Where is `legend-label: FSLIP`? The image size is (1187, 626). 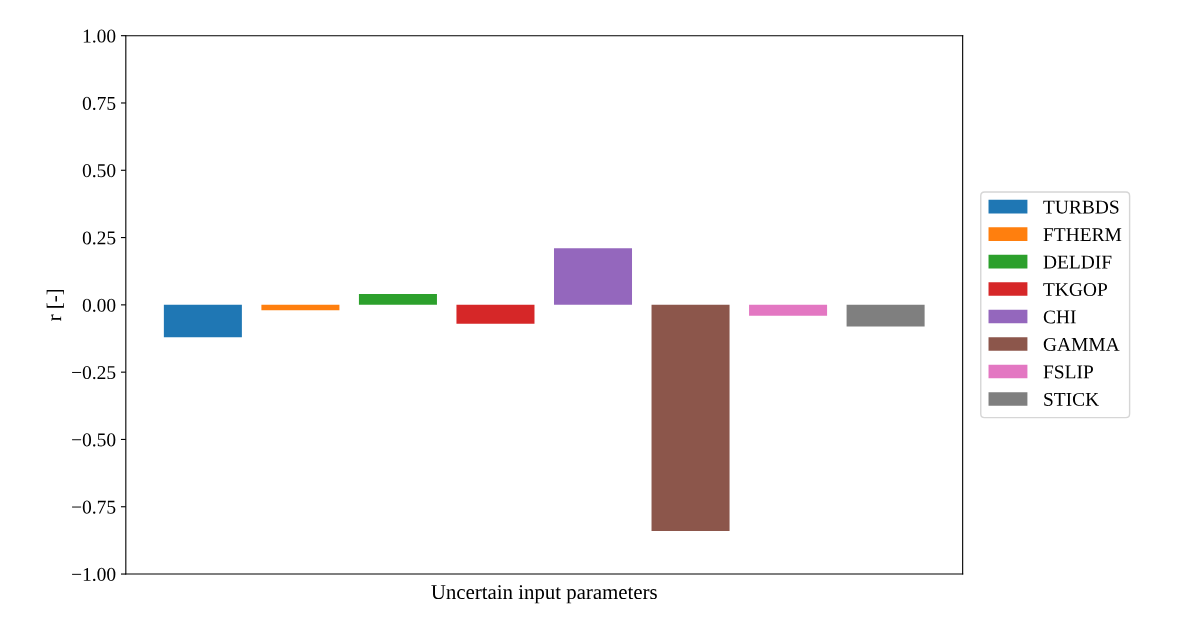
legend-label: FSLIP is located at coordinates (1068, 372).